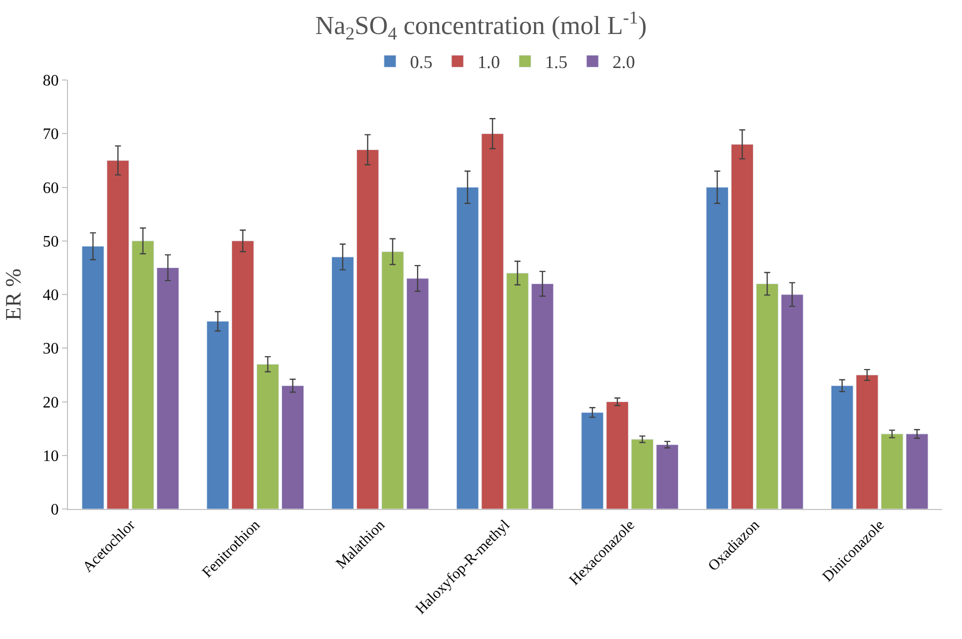  Describe the element at coordinates (50, 135) in the screenshot. I see `y-tick-label: 70` at that location.